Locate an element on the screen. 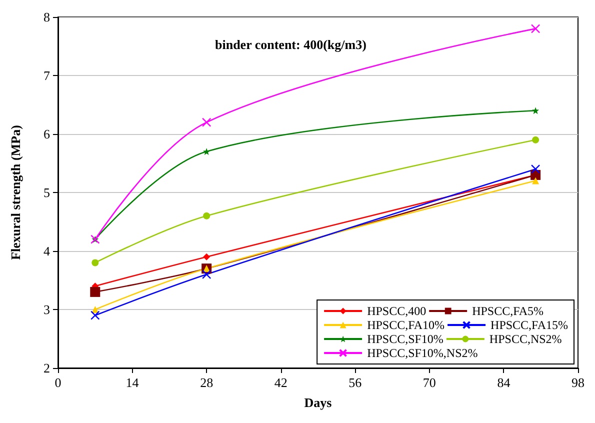  x-tick-label: 42 is located at coordinates (281, 382).